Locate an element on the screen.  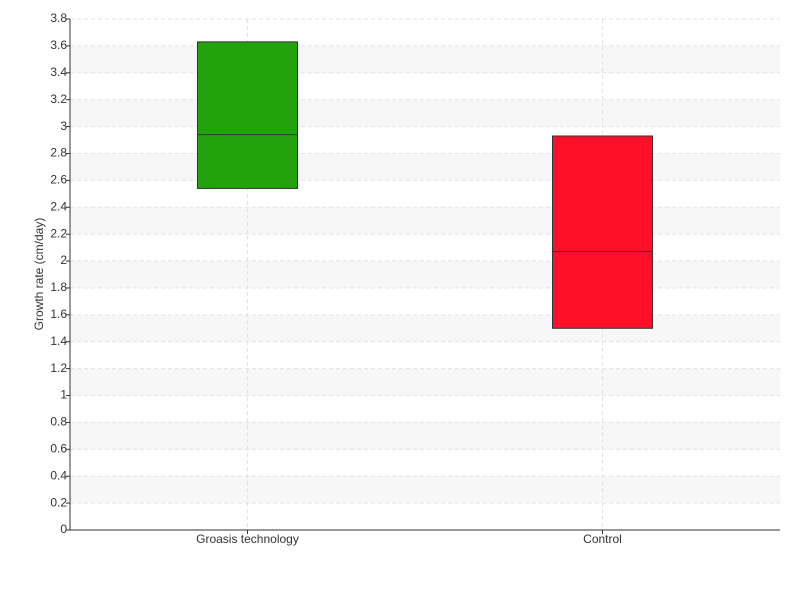
y-tick-label: 0.4 is located at coordinates (58, 475).